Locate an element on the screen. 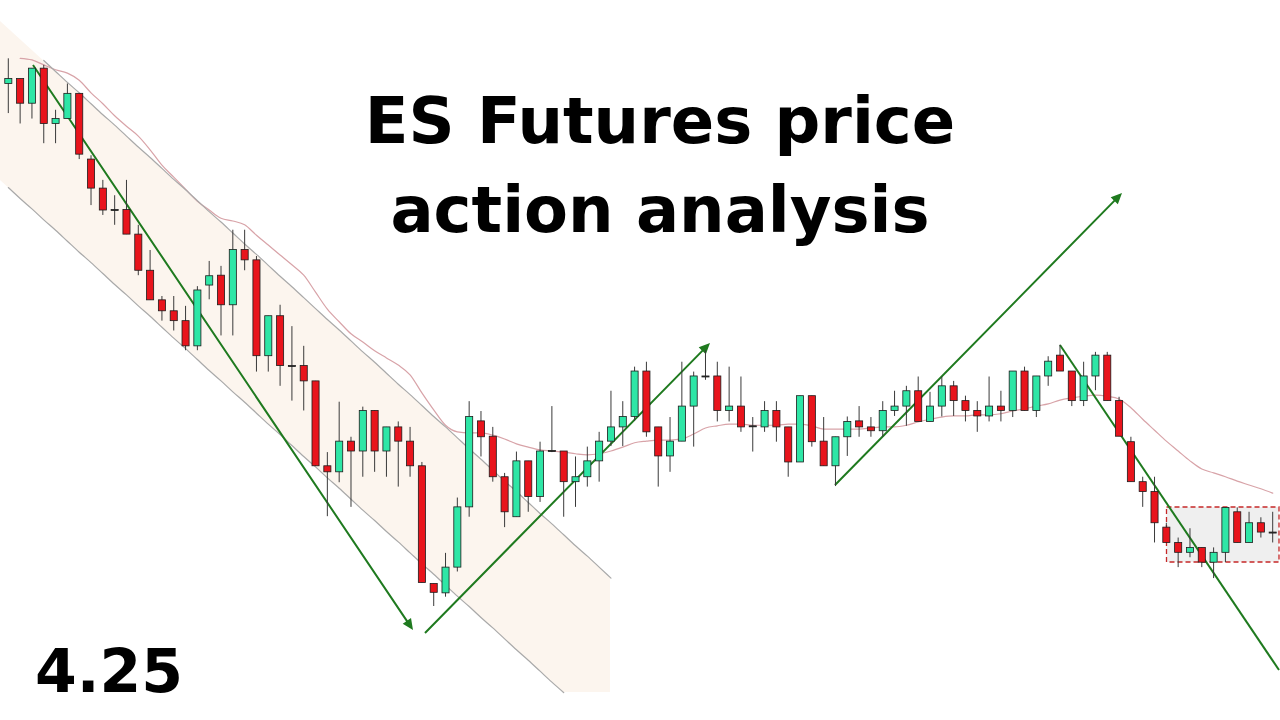 This screenshot has height=720, width=1280. text: 4.25 is located at coordinates (109, 671).